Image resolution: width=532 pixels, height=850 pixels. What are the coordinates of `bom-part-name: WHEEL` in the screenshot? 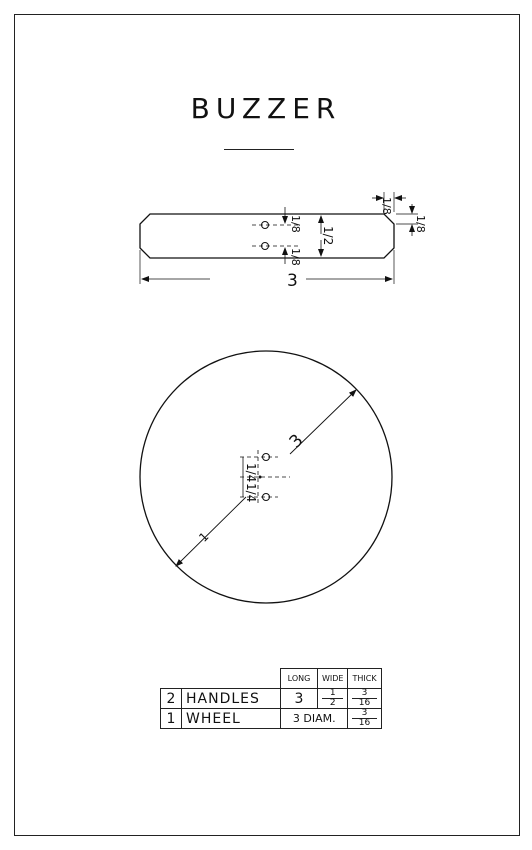 It's located at (231, 718).